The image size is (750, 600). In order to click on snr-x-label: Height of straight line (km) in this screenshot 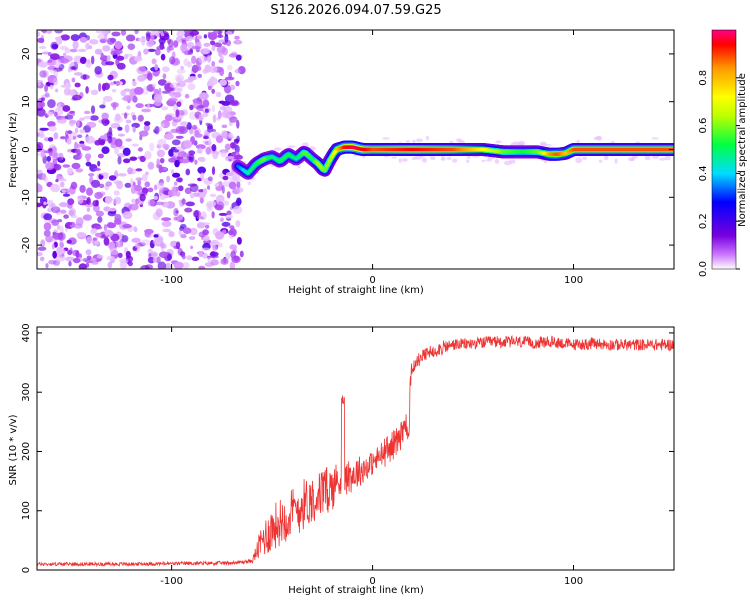, I will do `click(356, 590)`.